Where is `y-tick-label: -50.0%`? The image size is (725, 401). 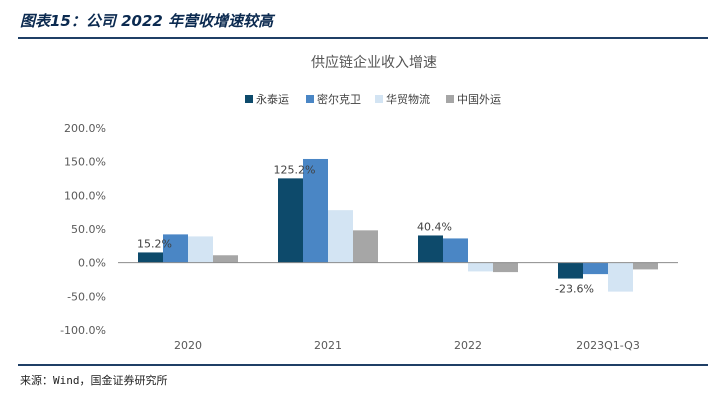 y-tick-label: -50.0% is located at coordinates (86, 296).